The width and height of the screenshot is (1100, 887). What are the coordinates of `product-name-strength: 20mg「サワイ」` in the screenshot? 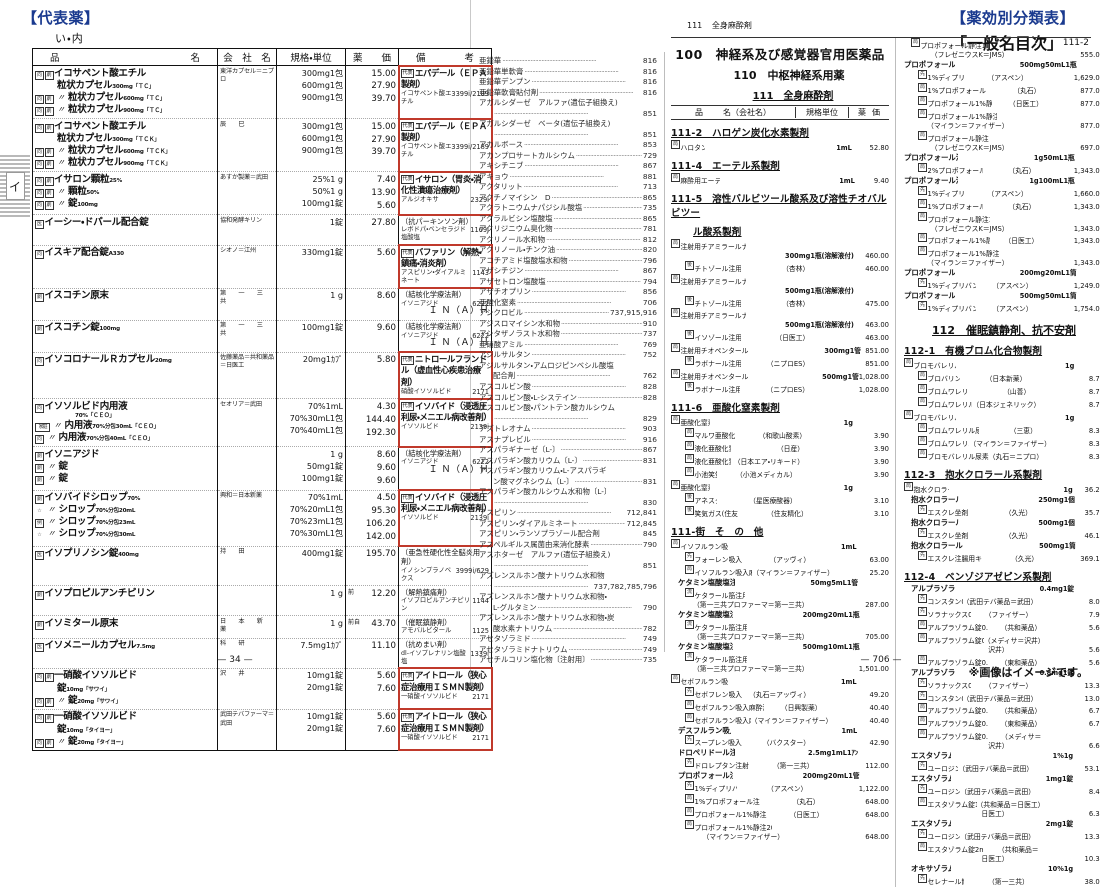 It's located at (99, 701).